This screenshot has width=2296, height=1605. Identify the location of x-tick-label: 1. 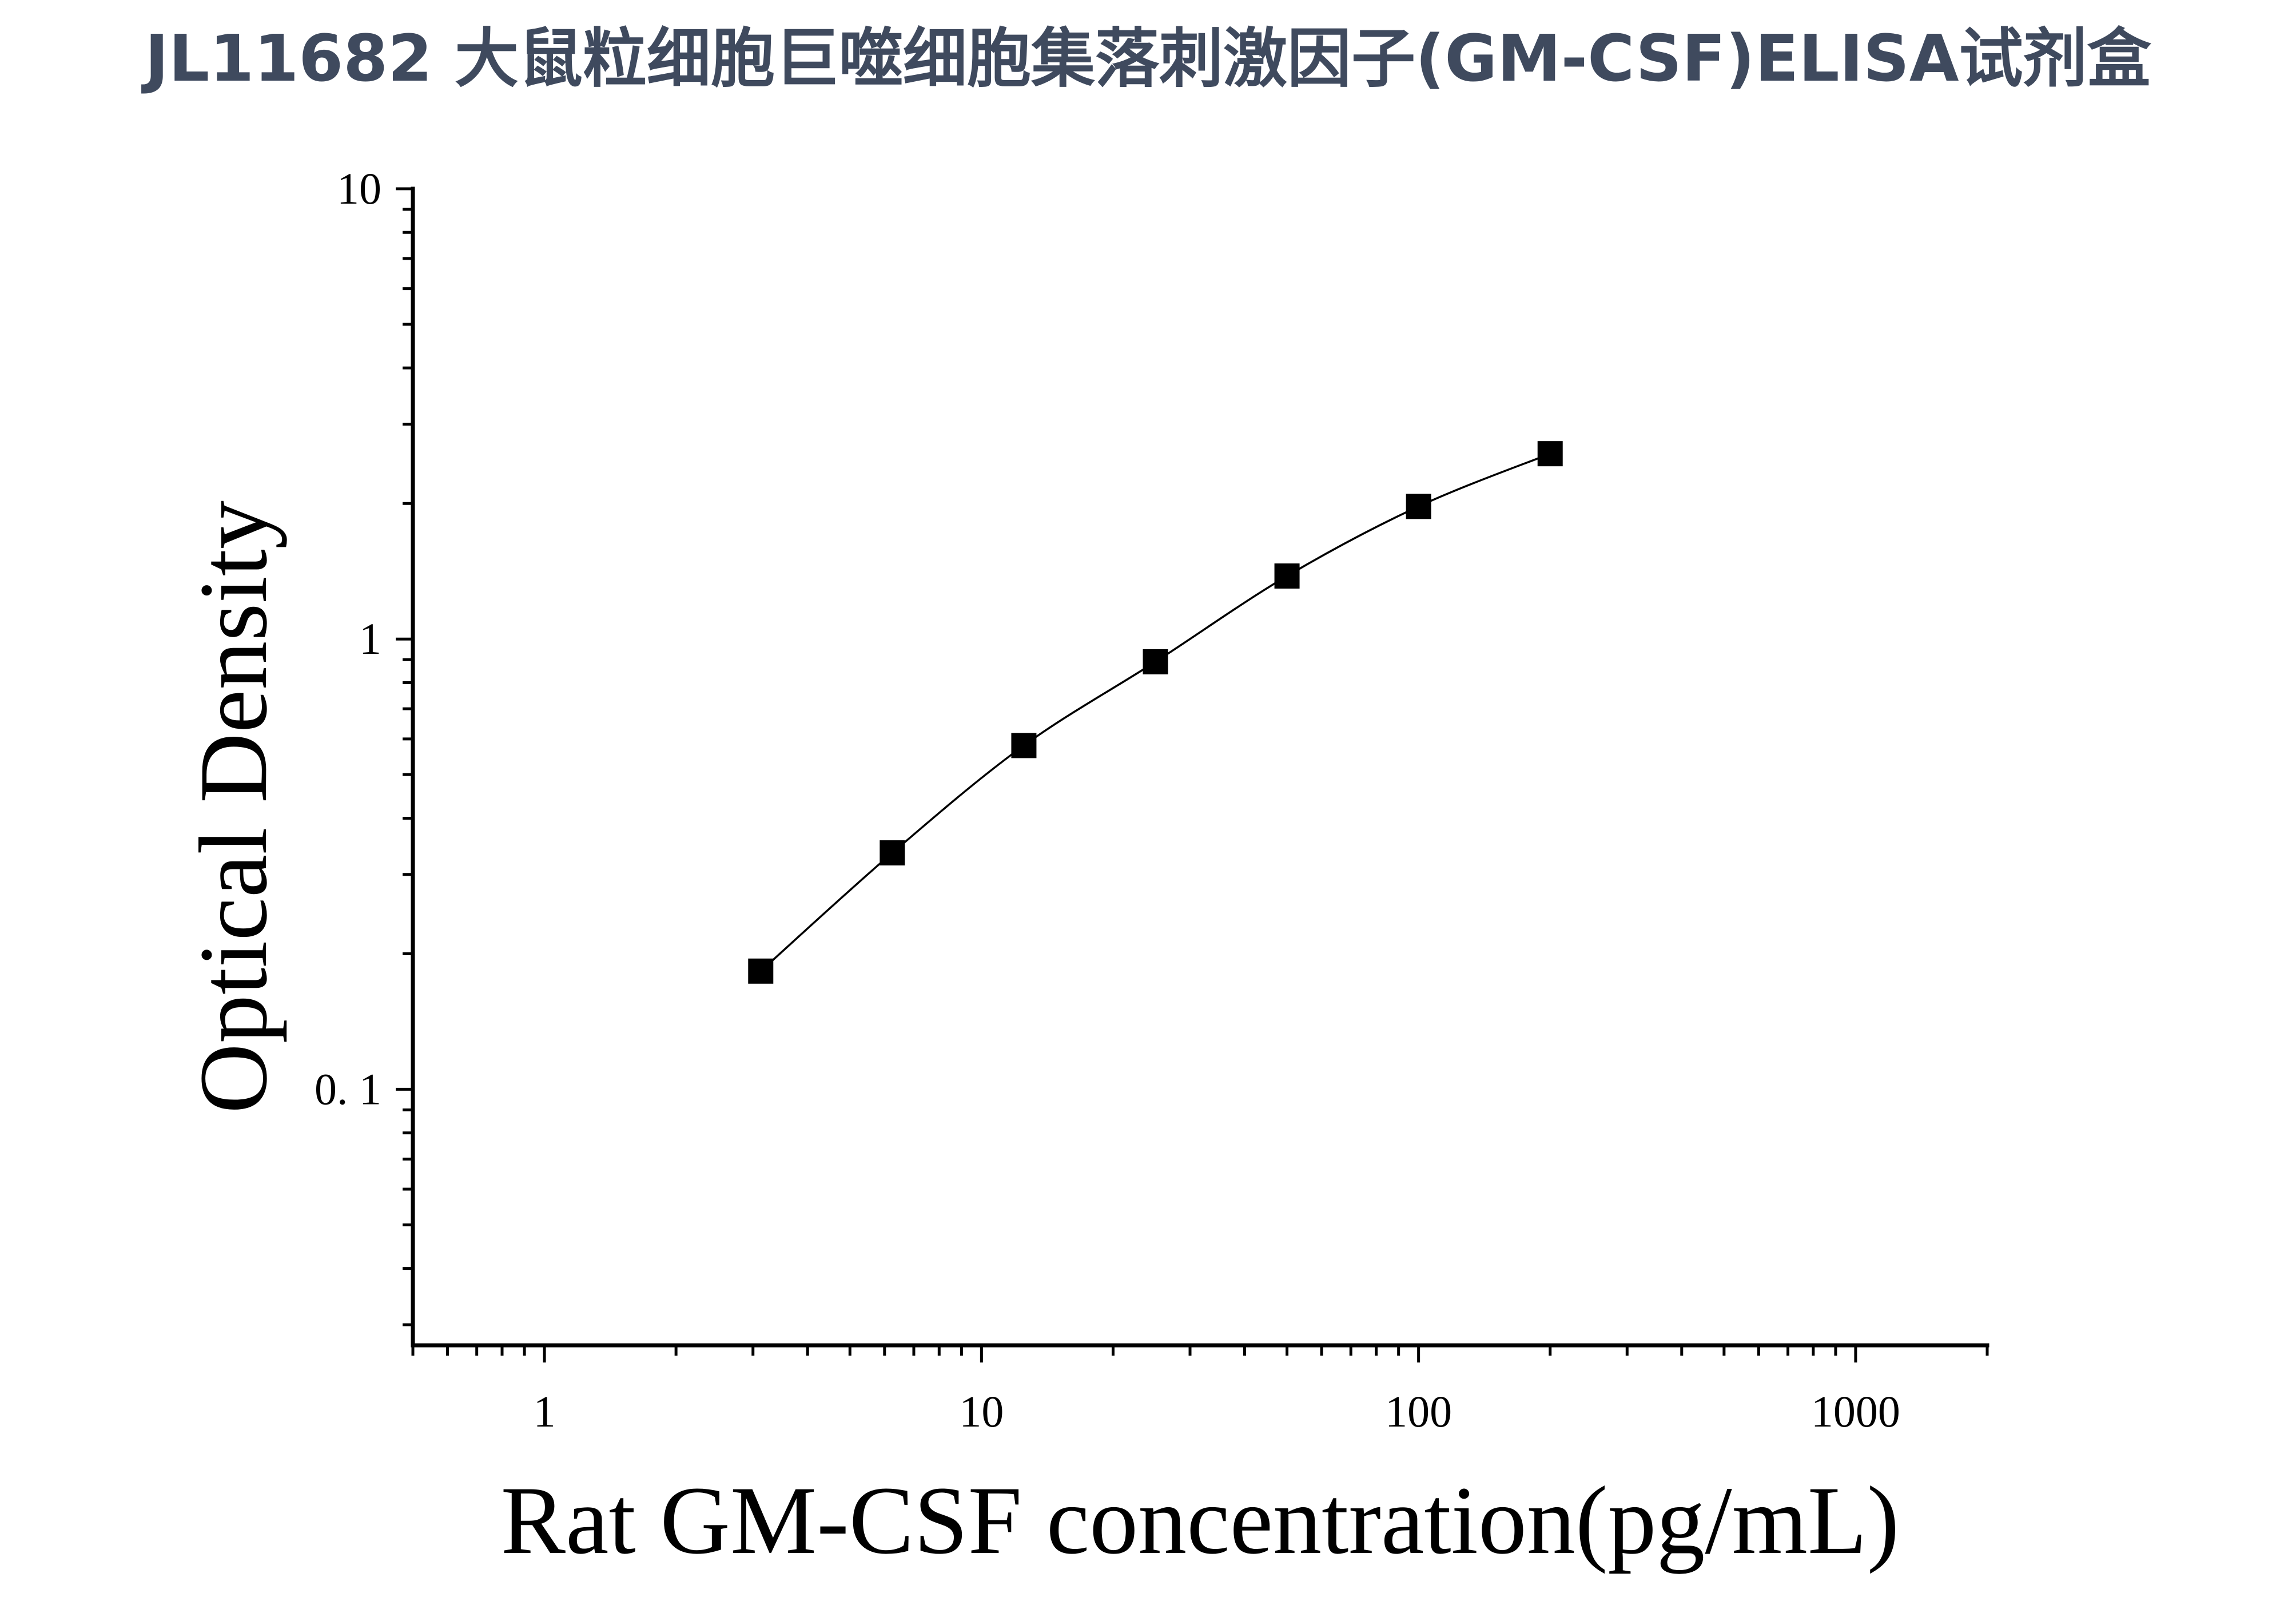
(545, 1411).